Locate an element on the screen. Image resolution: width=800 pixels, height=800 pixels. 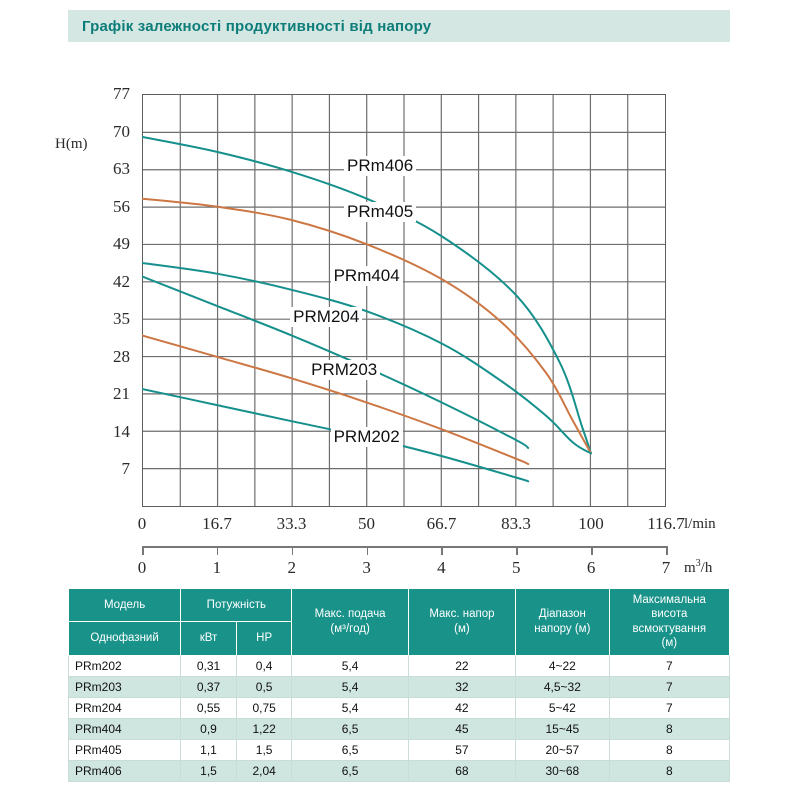
x-tick-lmin-1: 16.7 is located at coordinates (217, 523).